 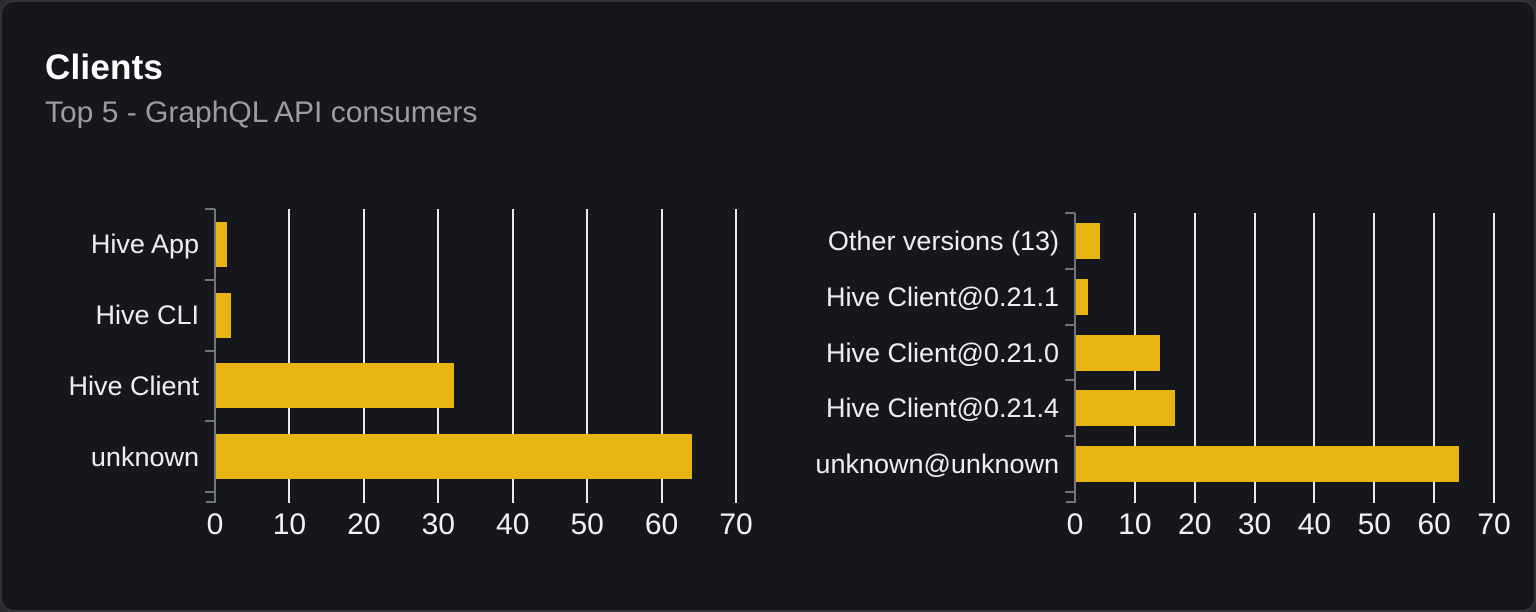 What do you see at coordinates (104, 67) in the screenshot?
I see `page-title: Clients` at bounding box center [104, 67].